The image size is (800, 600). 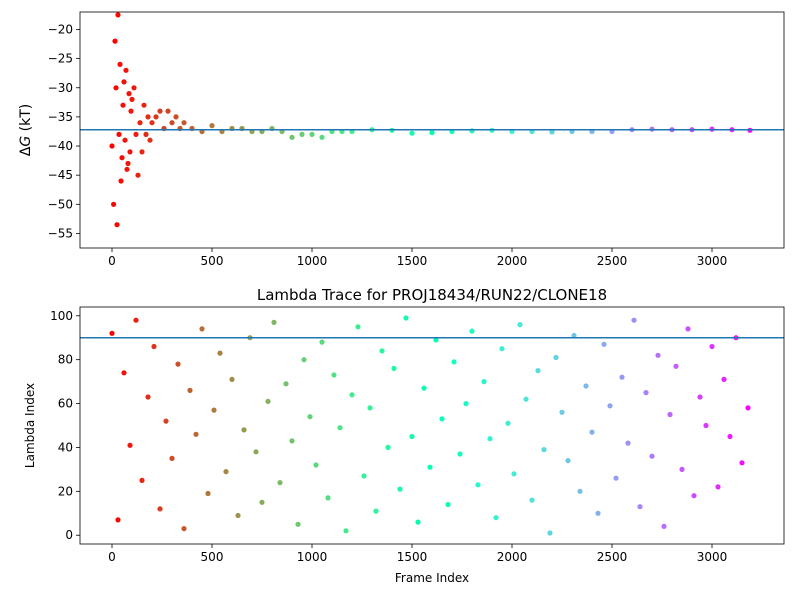 I want to click on kt-unit: (kT), so click(x=26, y=120).